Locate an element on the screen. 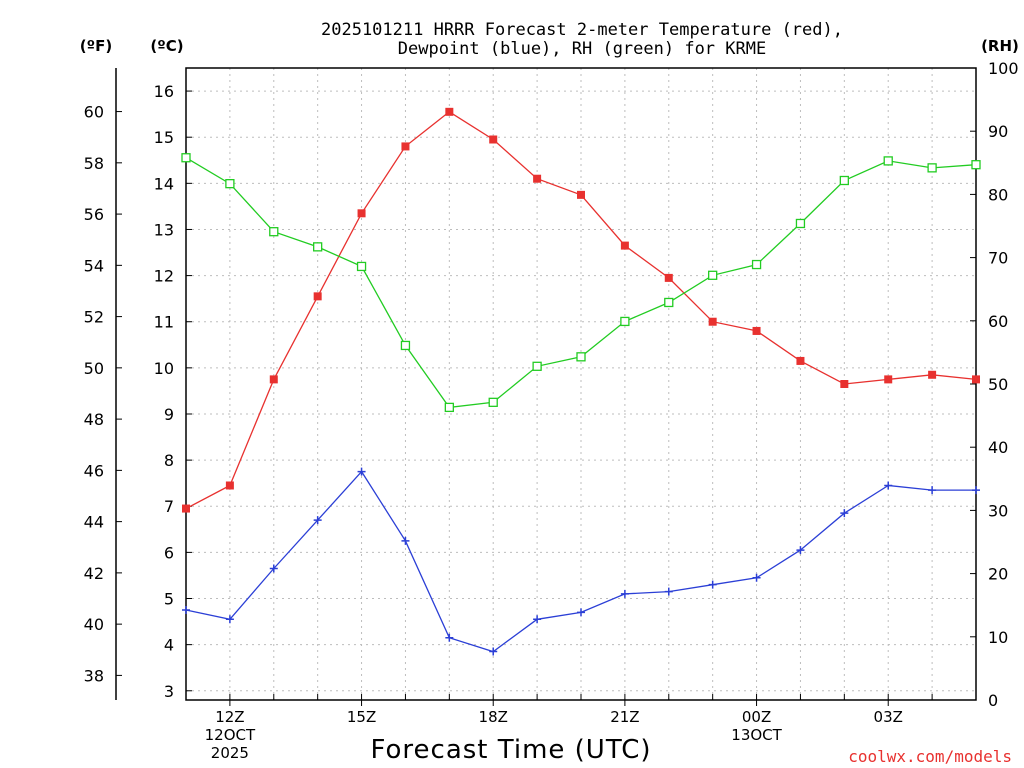 This screenshot has width=1024, height=768. x-tick-label: 03Z is located at coordinates (888, 717).